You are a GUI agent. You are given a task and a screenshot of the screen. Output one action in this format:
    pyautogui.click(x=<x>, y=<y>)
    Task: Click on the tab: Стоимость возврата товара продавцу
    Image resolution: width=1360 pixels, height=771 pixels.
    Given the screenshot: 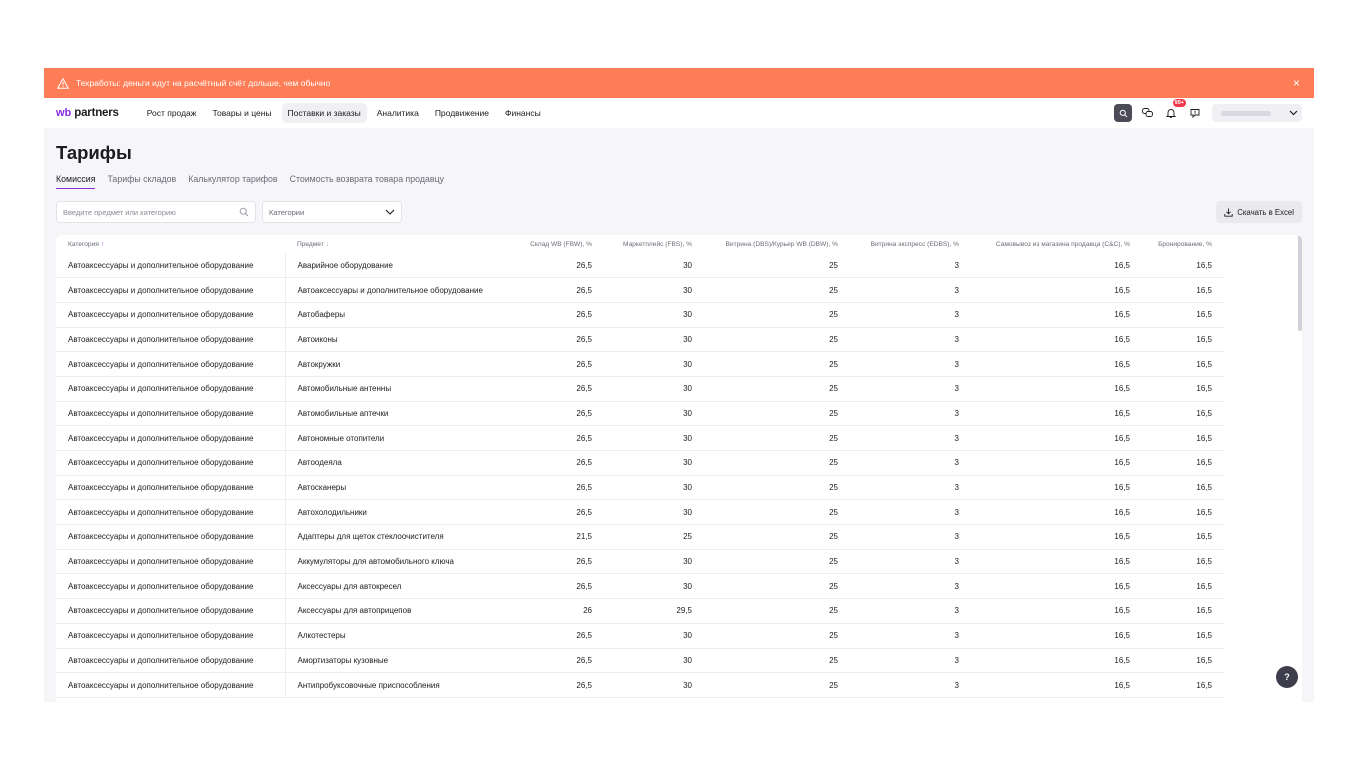 What is the action you would take?
    pyautogui.click(x=367, y=179)
    